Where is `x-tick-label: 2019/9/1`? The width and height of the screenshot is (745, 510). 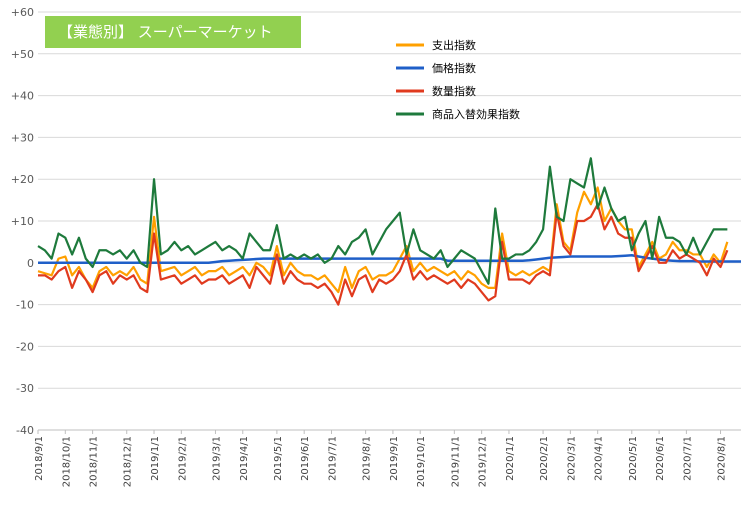
x-tick-label: 2019/9/1 is located at coordinates (394, 458).